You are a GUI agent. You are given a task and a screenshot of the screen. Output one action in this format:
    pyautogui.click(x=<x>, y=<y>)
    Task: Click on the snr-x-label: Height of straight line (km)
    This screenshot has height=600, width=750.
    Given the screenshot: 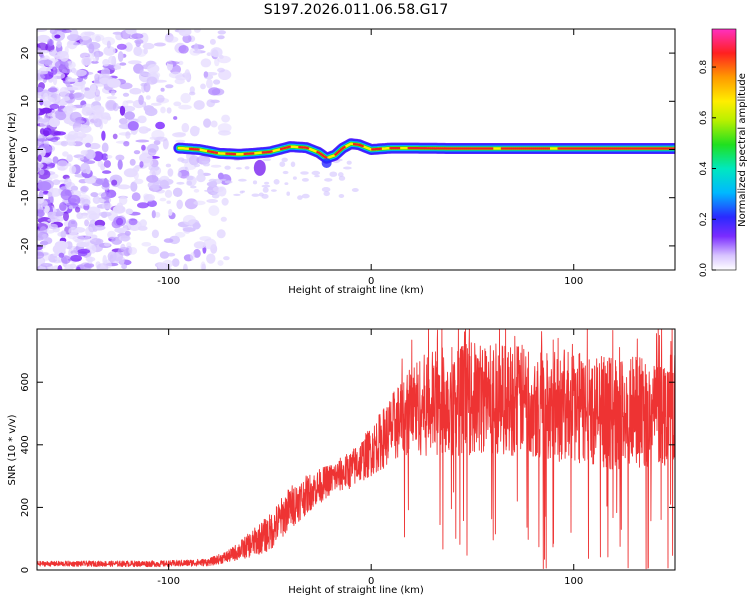 What is the action you would take?
    pyautogui.click(x=356, y=590)
    